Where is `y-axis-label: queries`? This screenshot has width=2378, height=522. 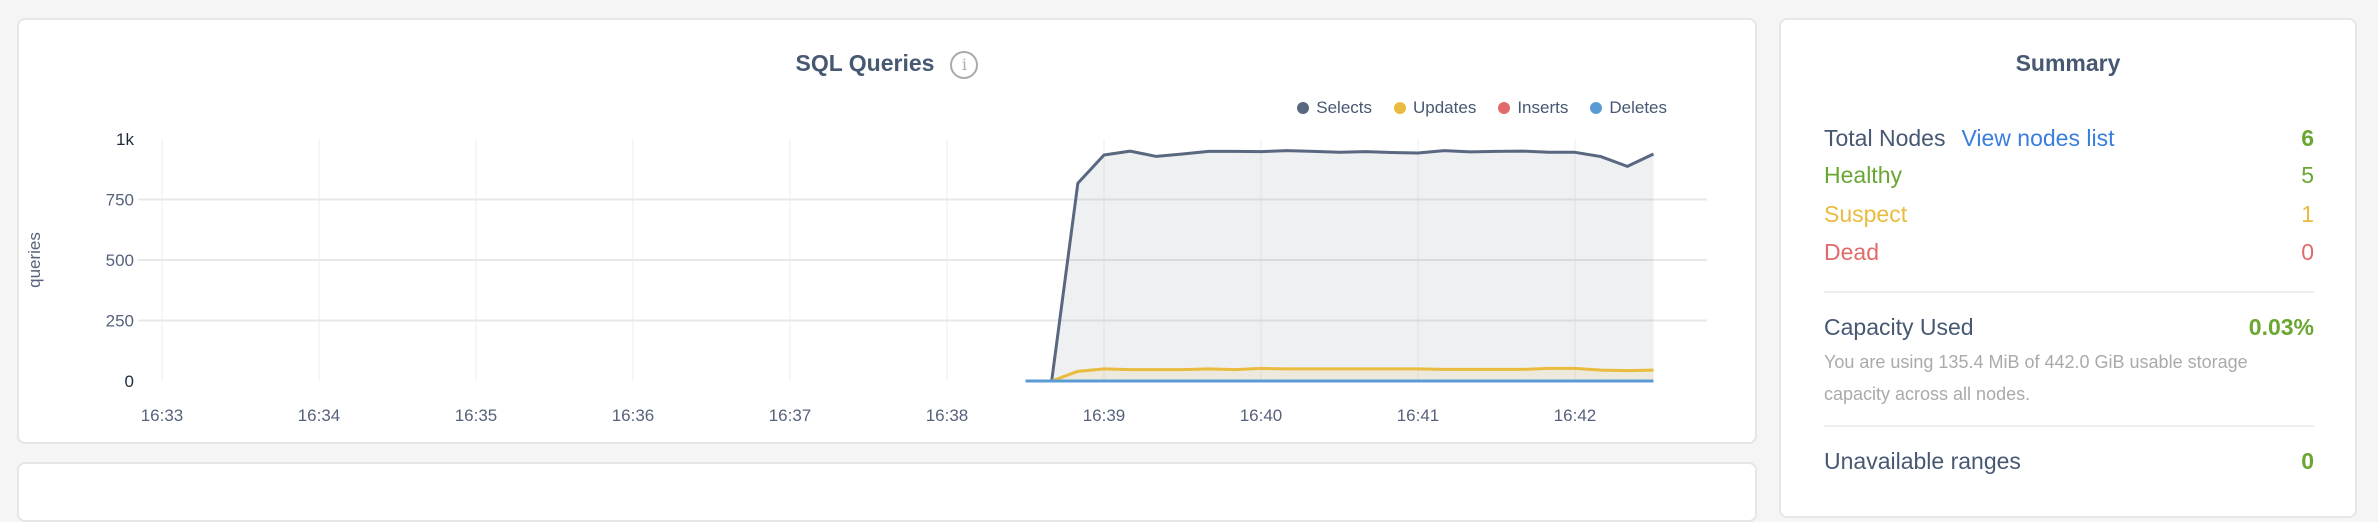
y-axis-label: queries is located at coordinates (34, 260).